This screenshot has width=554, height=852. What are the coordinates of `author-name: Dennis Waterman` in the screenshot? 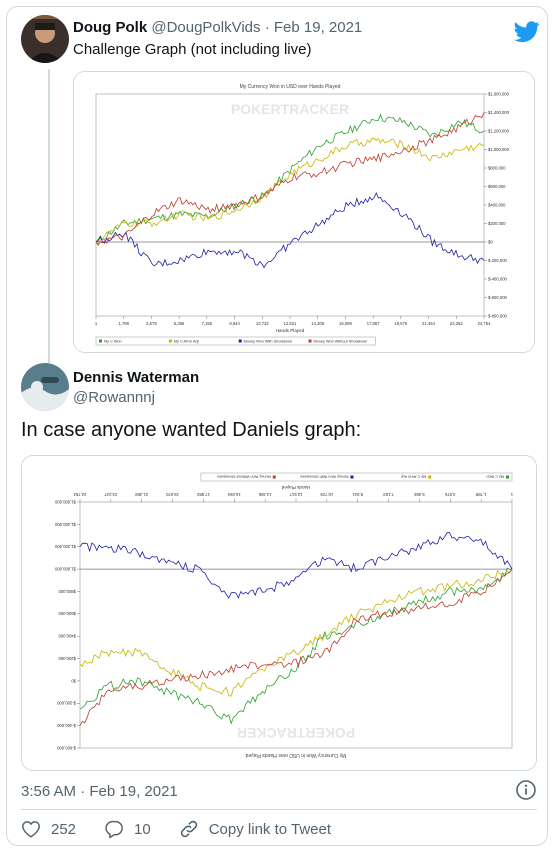 It's located at (136, 377).